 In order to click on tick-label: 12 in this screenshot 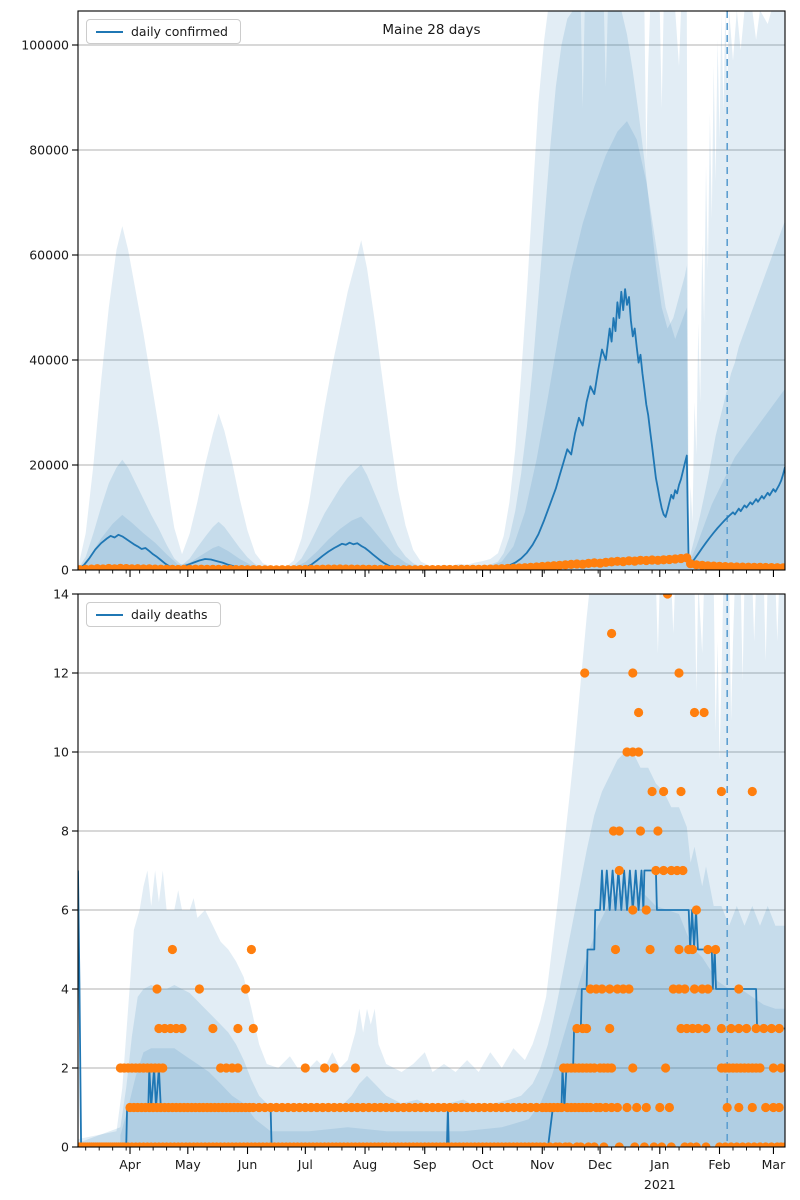, I will do `click(61, 672)`.